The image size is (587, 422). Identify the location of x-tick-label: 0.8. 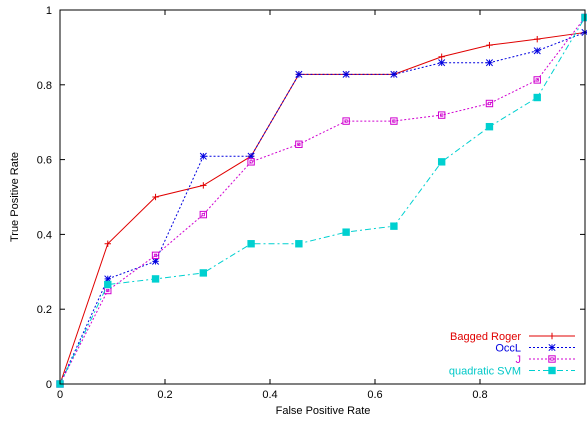
(479, 395).